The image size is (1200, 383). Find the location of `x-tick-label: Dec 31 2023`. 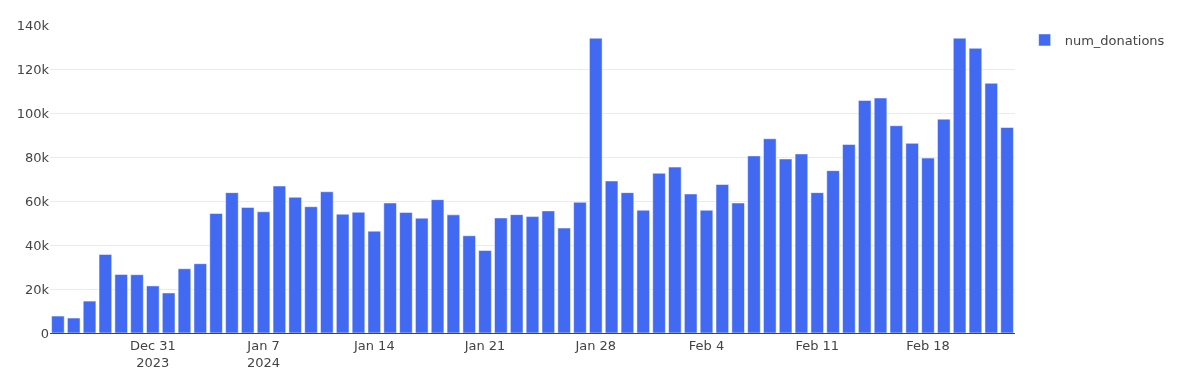

x-tick-label: Dec 31 2023 is located at coordinates (152, 353).